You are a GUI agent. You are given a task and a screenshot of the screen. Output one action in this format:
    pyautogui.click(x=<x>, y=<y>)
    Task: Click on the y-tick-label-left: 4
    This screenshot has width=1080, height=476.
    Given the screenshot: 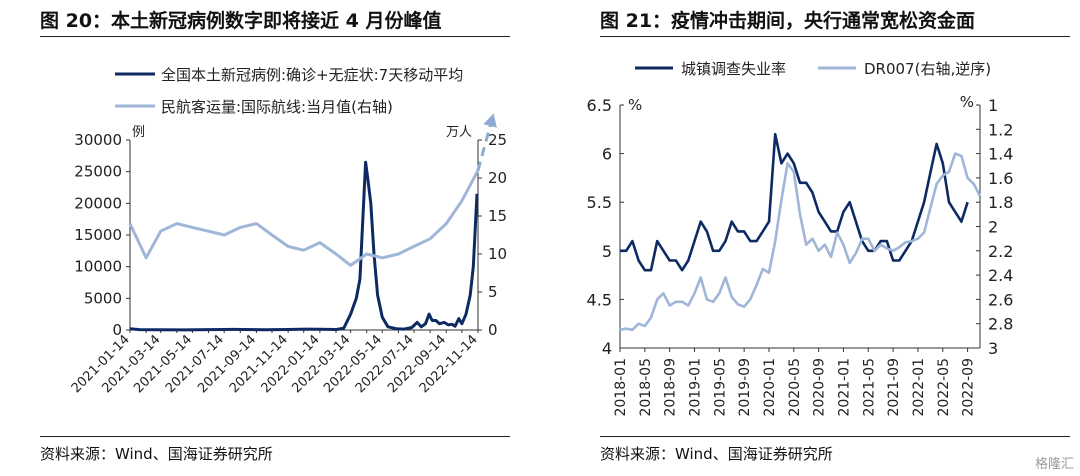 What is the action you would take?
    pyautogui.click(x=607, y=348)
    